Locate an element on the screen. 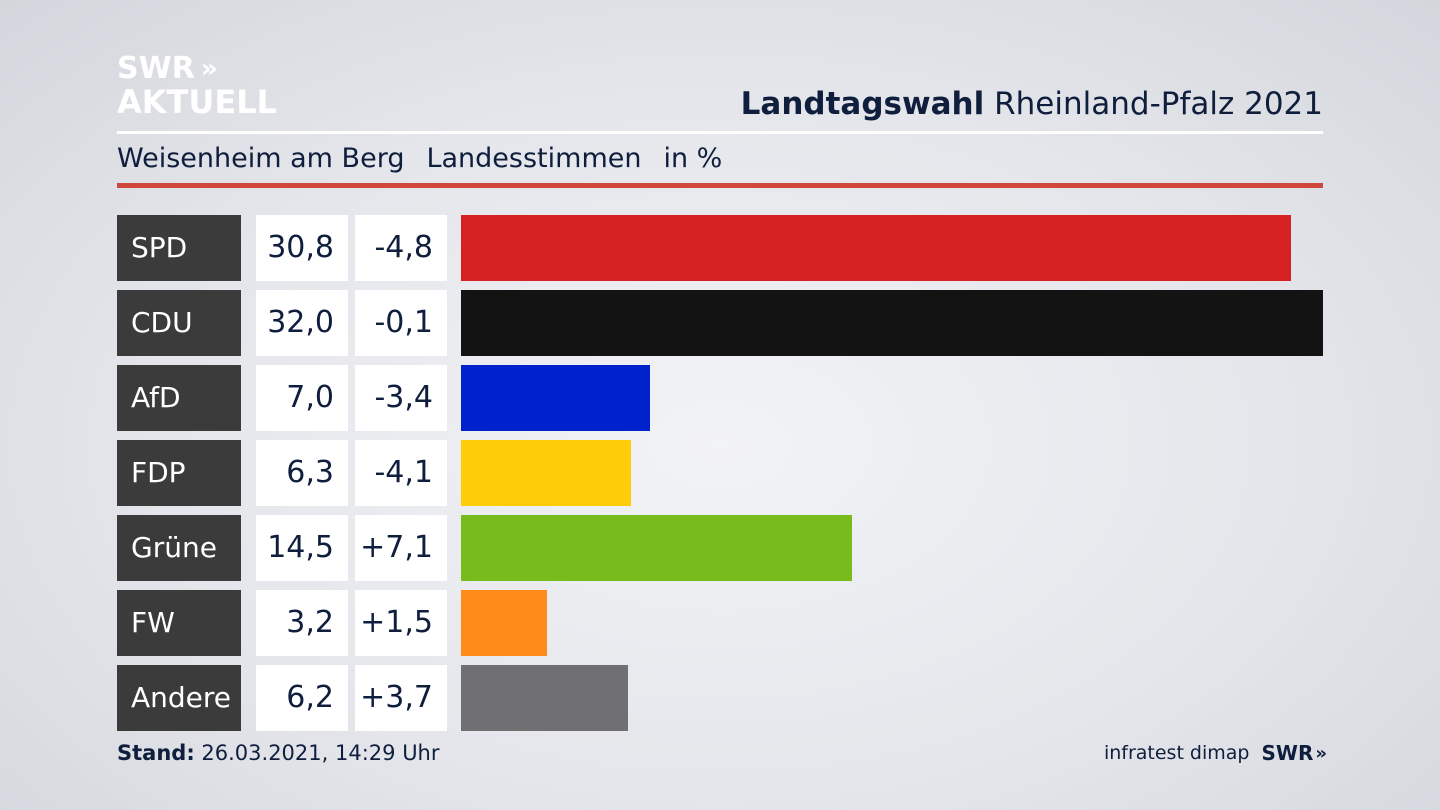 The width and height of the screenshot is (1440, 810). subtitle-unit: in % is located at coordinates (693, 158).